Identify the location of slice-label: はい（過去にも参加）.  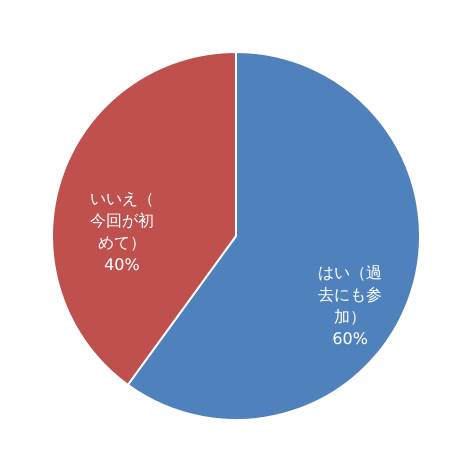
(350, 294).